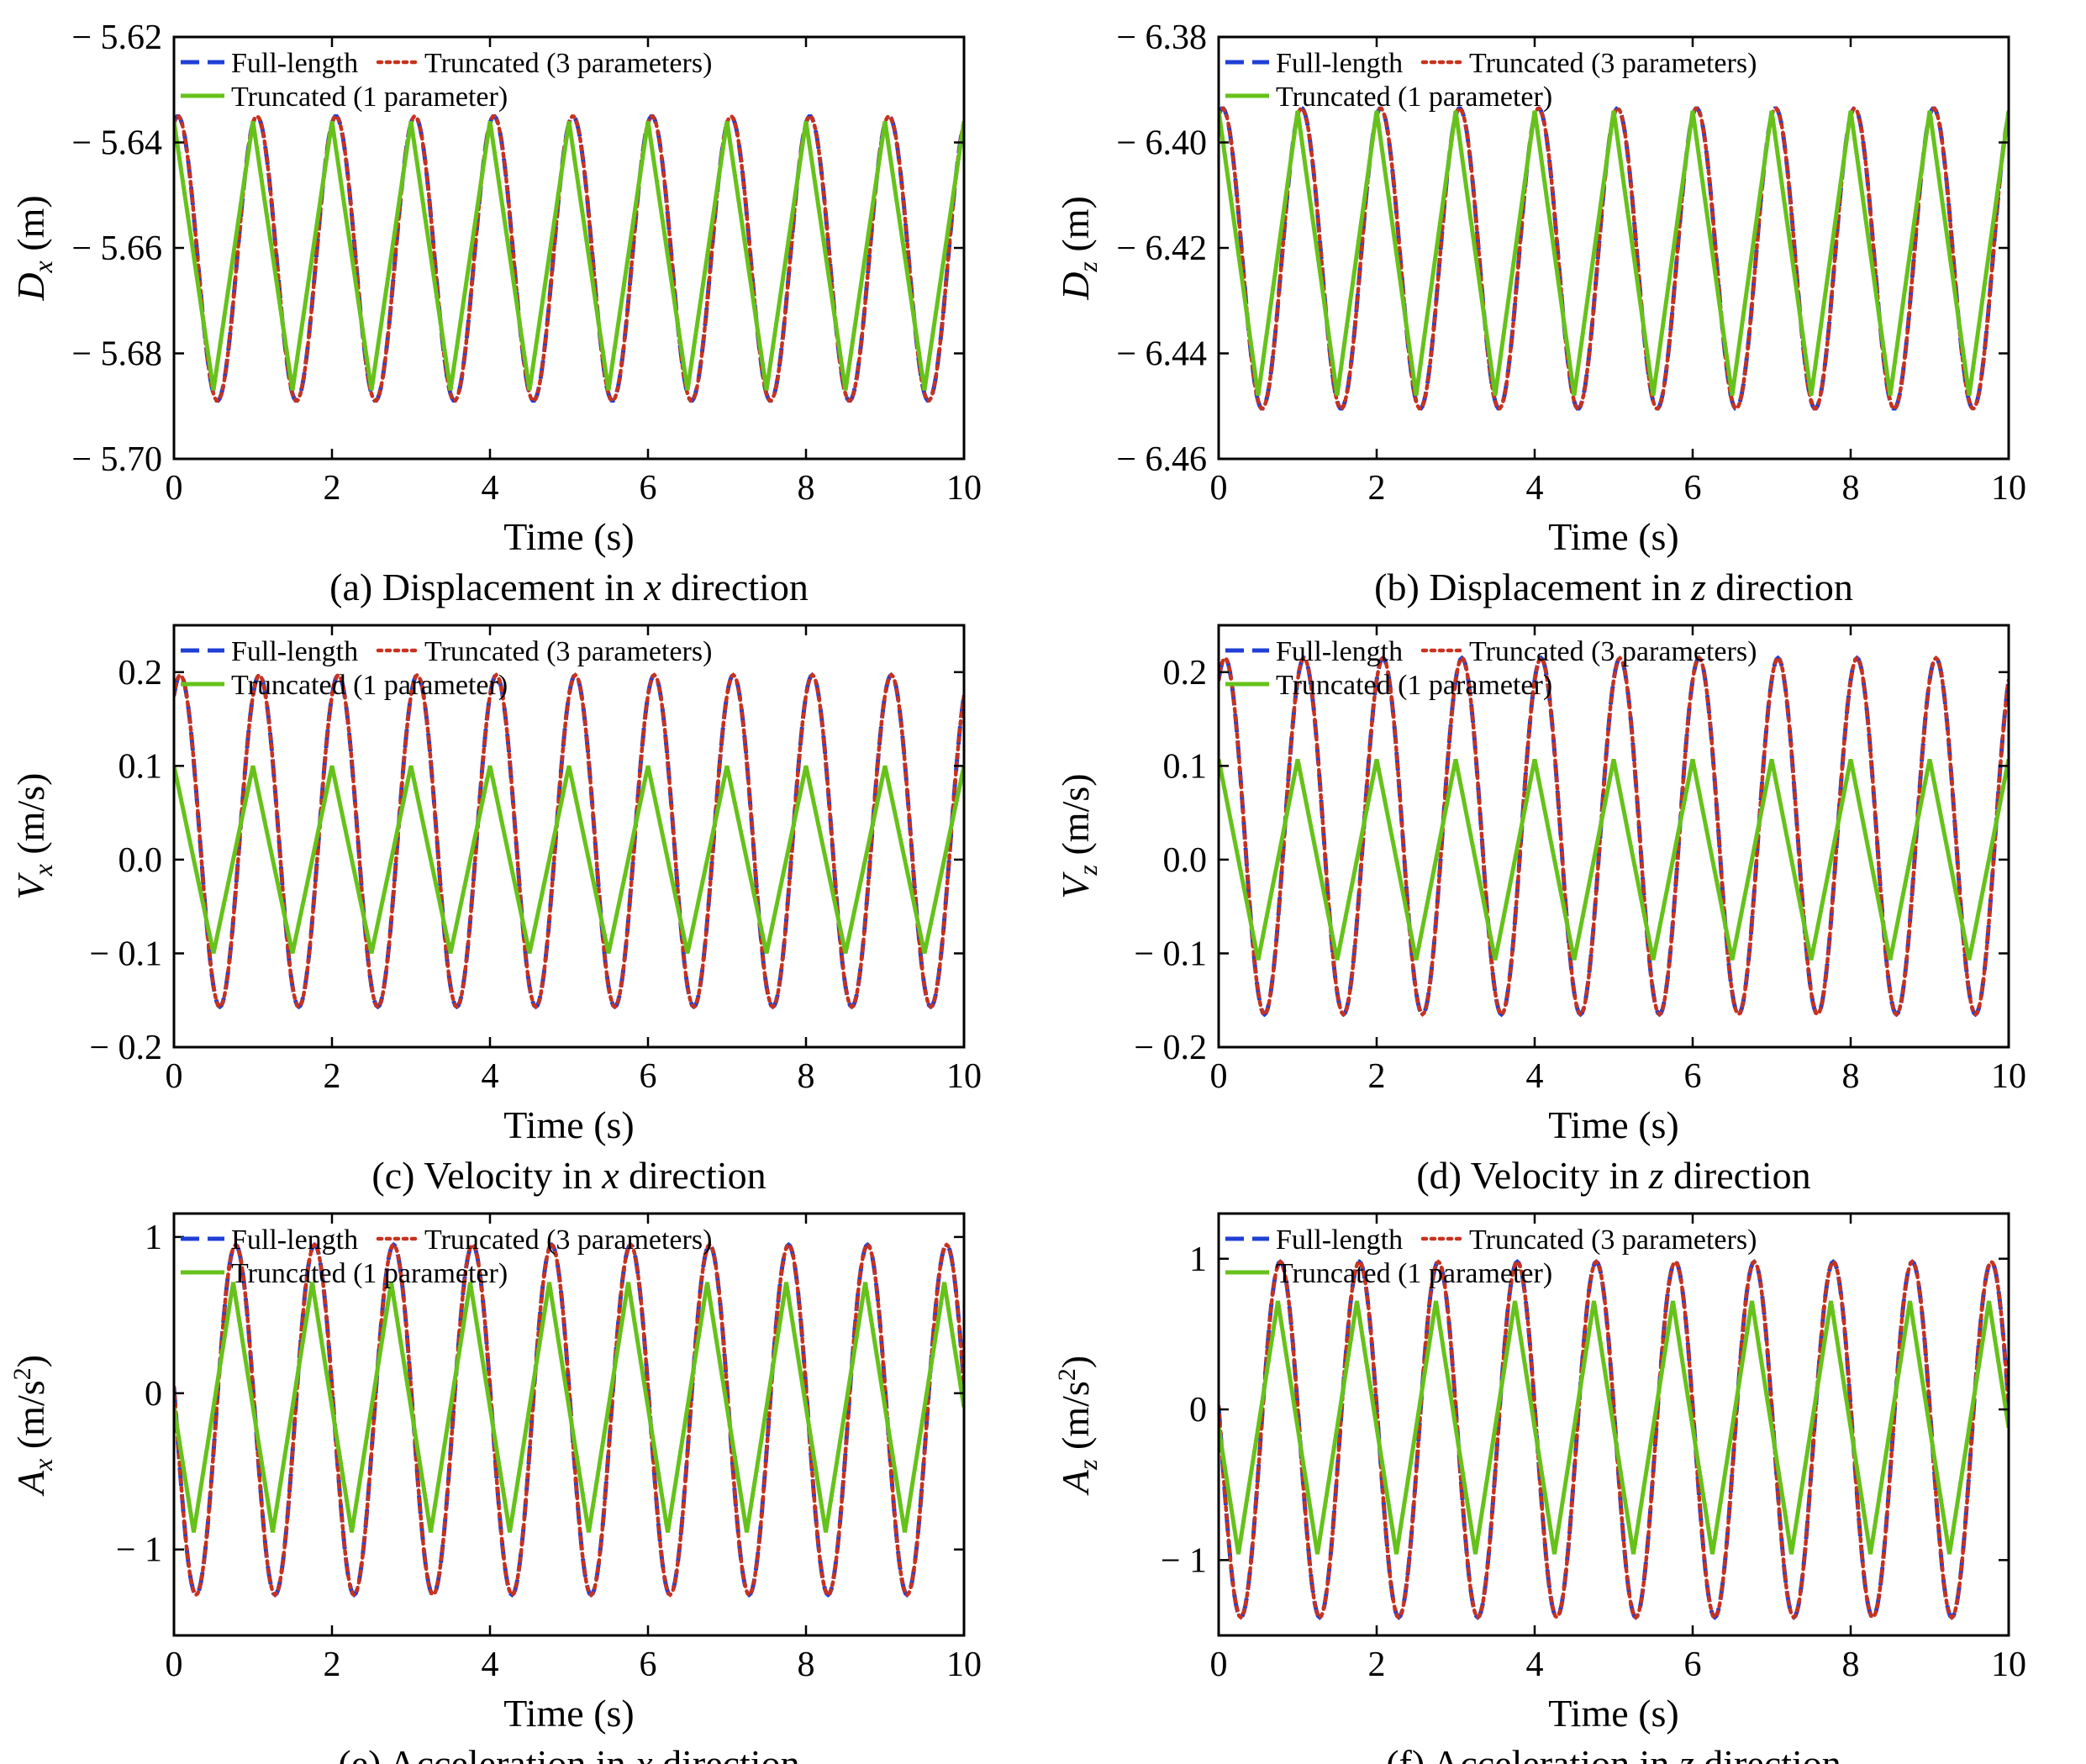 This screenshot has height=1764, width=2086. What do you see at coordinates (735, 587) in the screenshot?
I see `caption-text-end: direction` at bounding box center [735, 587].